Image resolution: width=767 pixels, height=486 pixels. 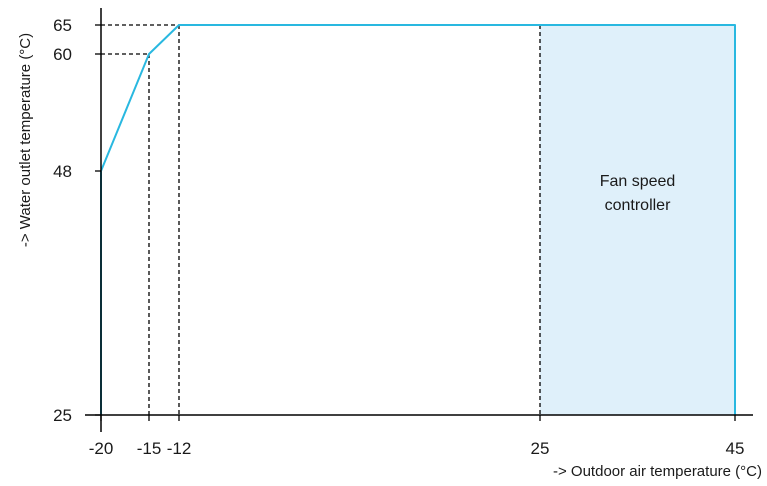 What do you see at coordinates (735, 448) in the screenshot?
I see `x-tick-label: 45` at bounding box center [735, 448].